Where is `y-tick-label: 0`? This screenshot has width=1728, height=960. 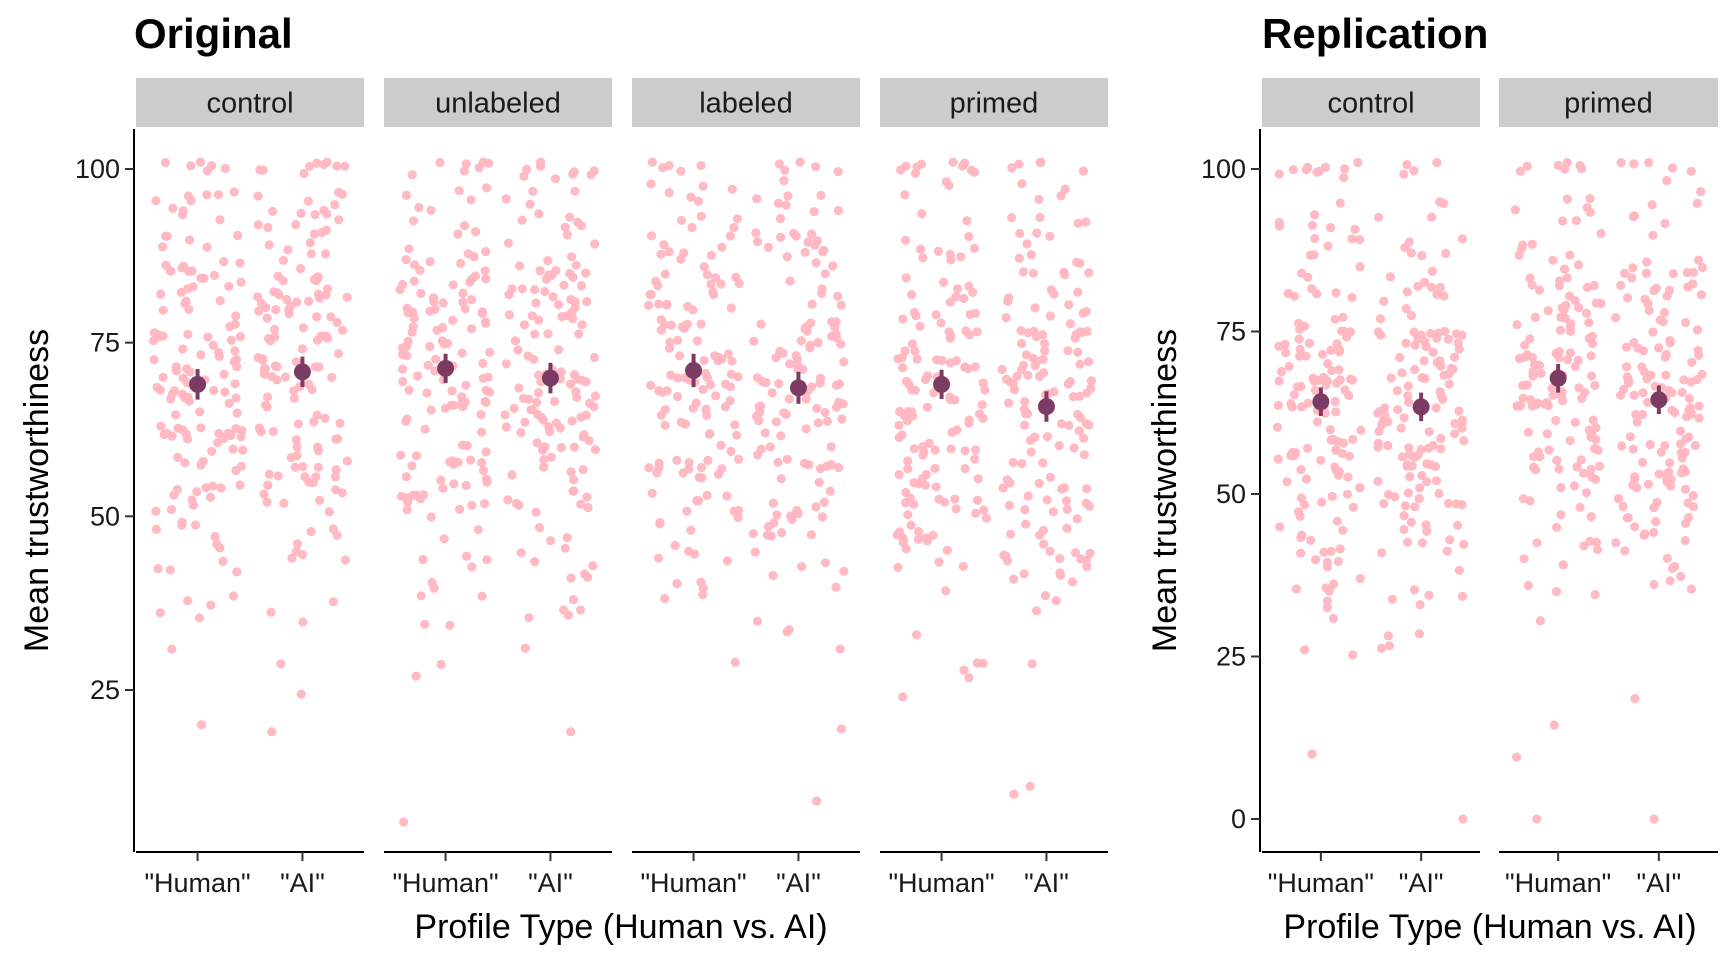
y-tick-label: 0 is located at coordinates (1238, 819).